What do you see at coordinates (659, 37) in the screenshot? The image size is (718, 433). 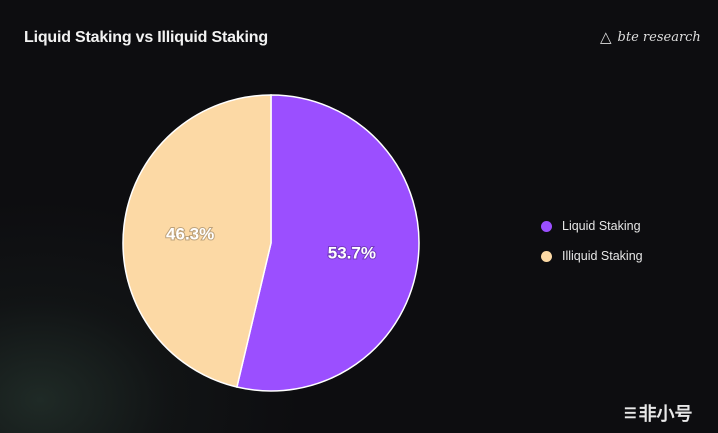 I see `logo-text: bte research` at bounding box center [659, 37].